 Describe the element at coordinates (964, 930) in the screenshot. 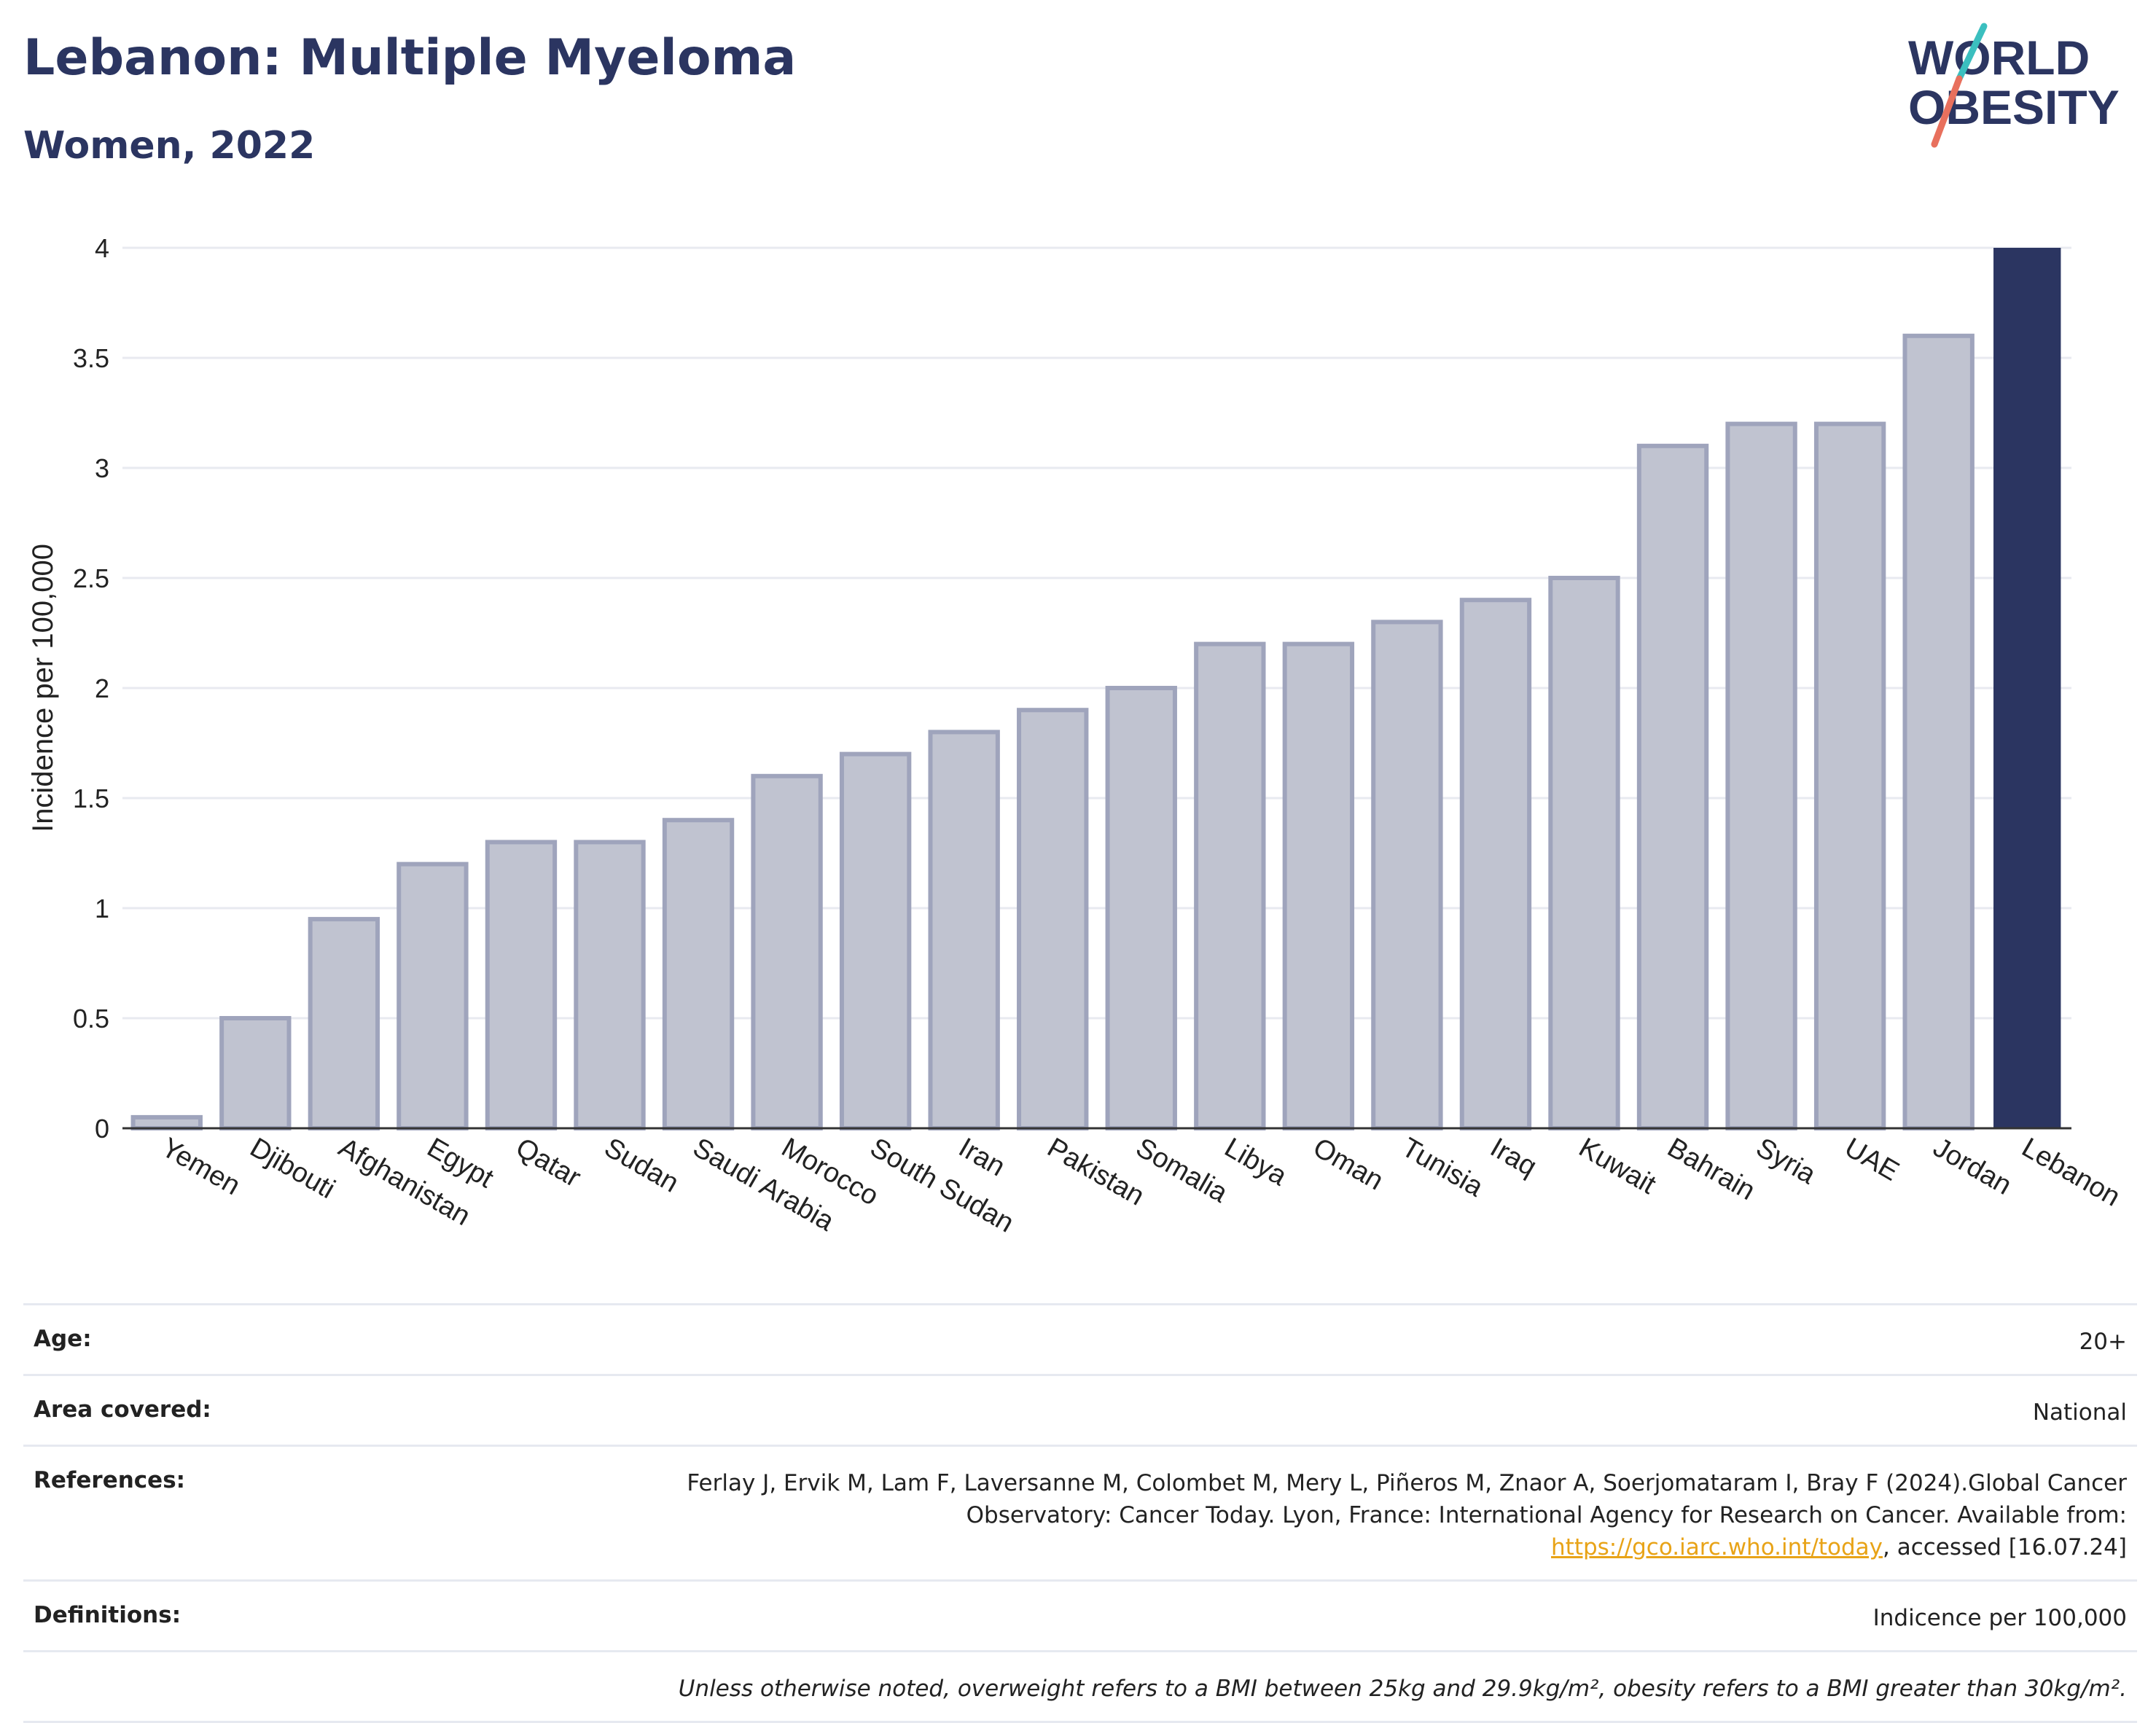

I see `bar-iran` at that location.